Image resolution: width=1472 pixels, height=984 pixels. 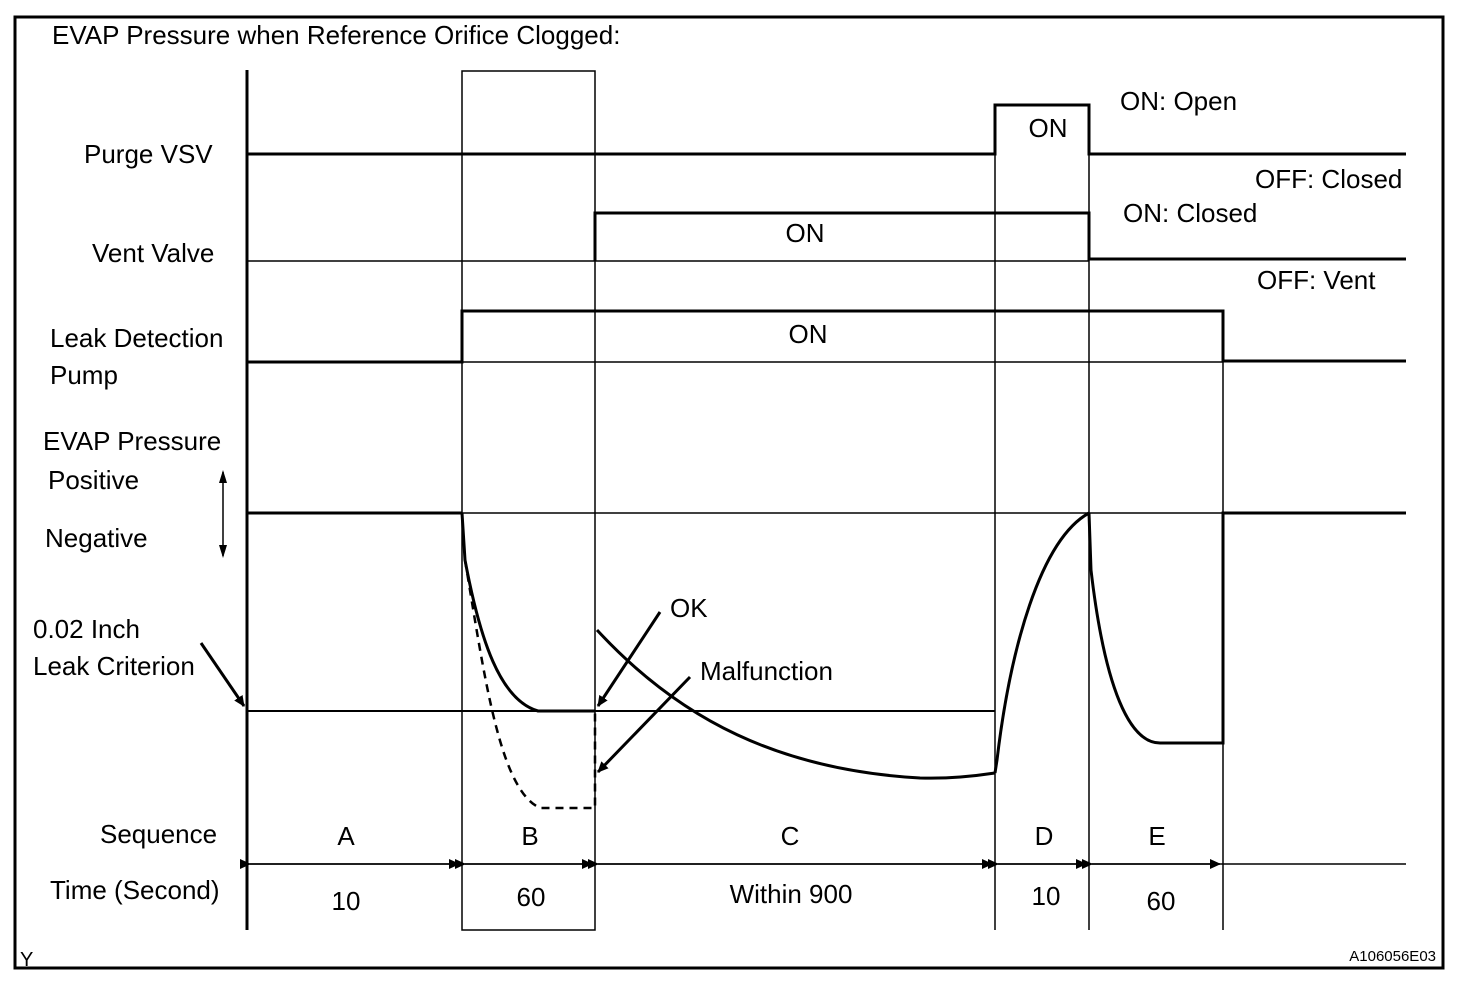 I want to click on phase-c-pressure-curve, so click(x=795, y=704).